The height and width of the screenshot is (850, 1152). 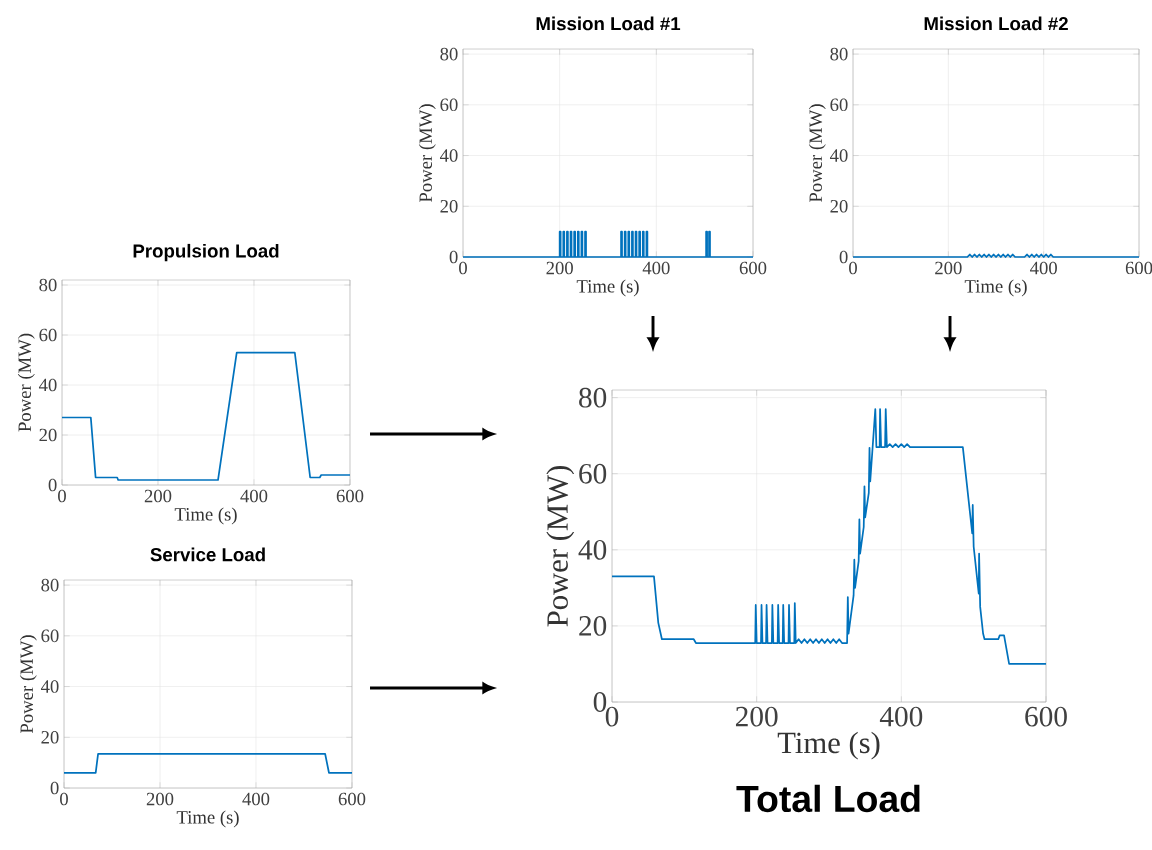 What do you see at coordinates (828, 798) in the screenshot?
I see `text: Total Load` at bounding box center [828, 798].